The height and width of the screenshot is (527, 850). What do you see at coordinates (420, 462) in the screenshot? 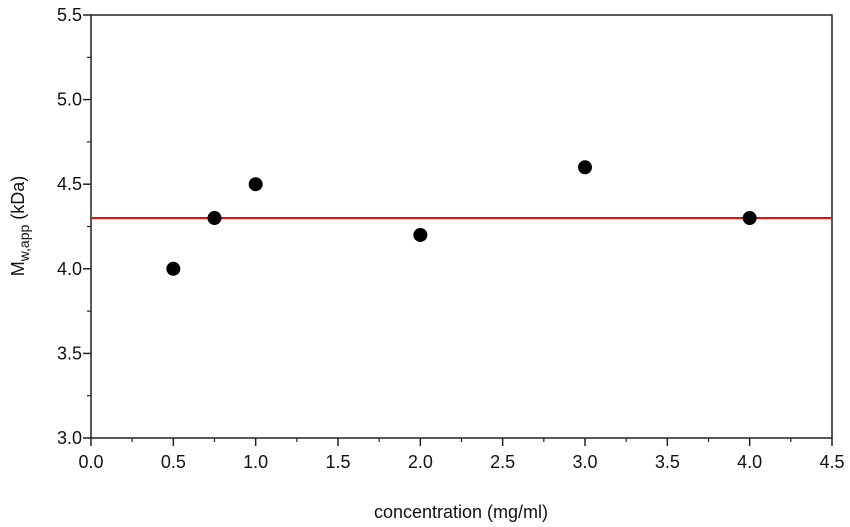
I see `x-tick-label: 2.0` at bounding box center [420, 462].